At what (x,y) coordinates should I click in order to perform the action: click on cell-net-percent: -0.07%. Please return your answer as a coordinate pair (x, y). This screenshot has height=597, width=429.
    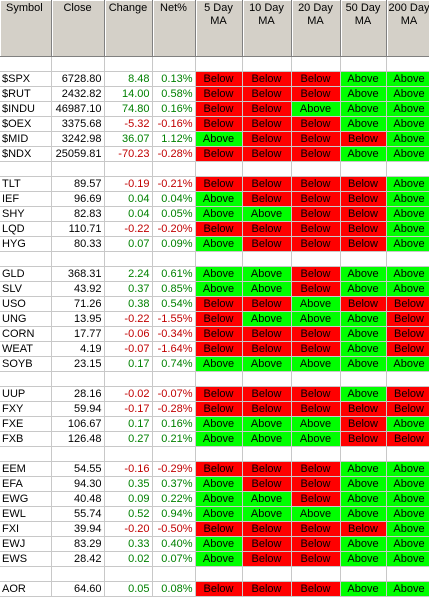
    Looking at the image, I should click on (174, 394).